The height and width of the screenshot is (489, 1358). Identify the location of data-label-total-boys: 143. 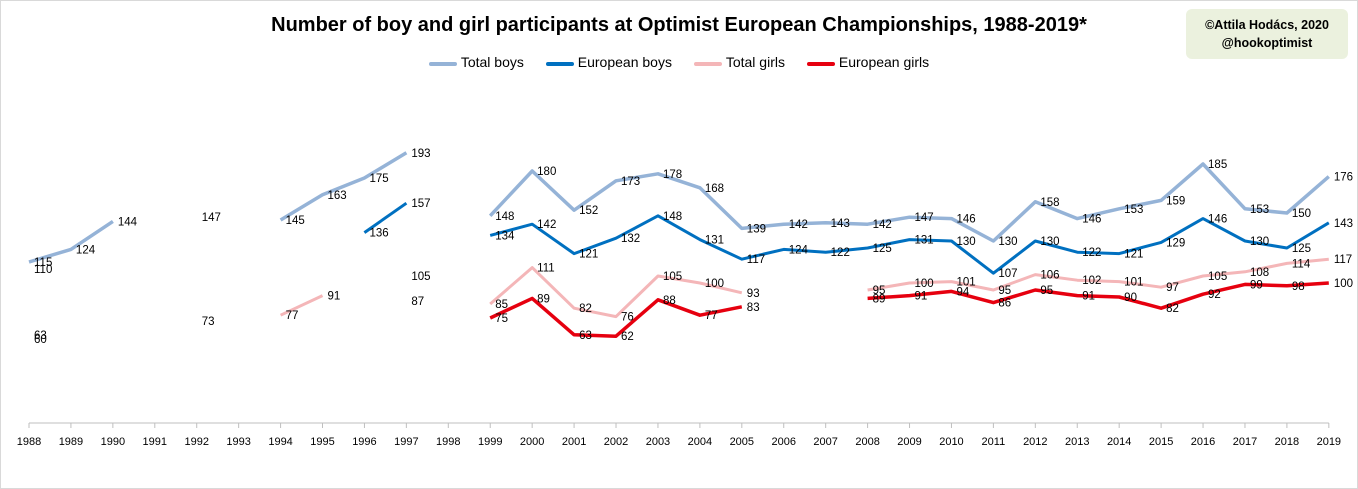
(840, 224).